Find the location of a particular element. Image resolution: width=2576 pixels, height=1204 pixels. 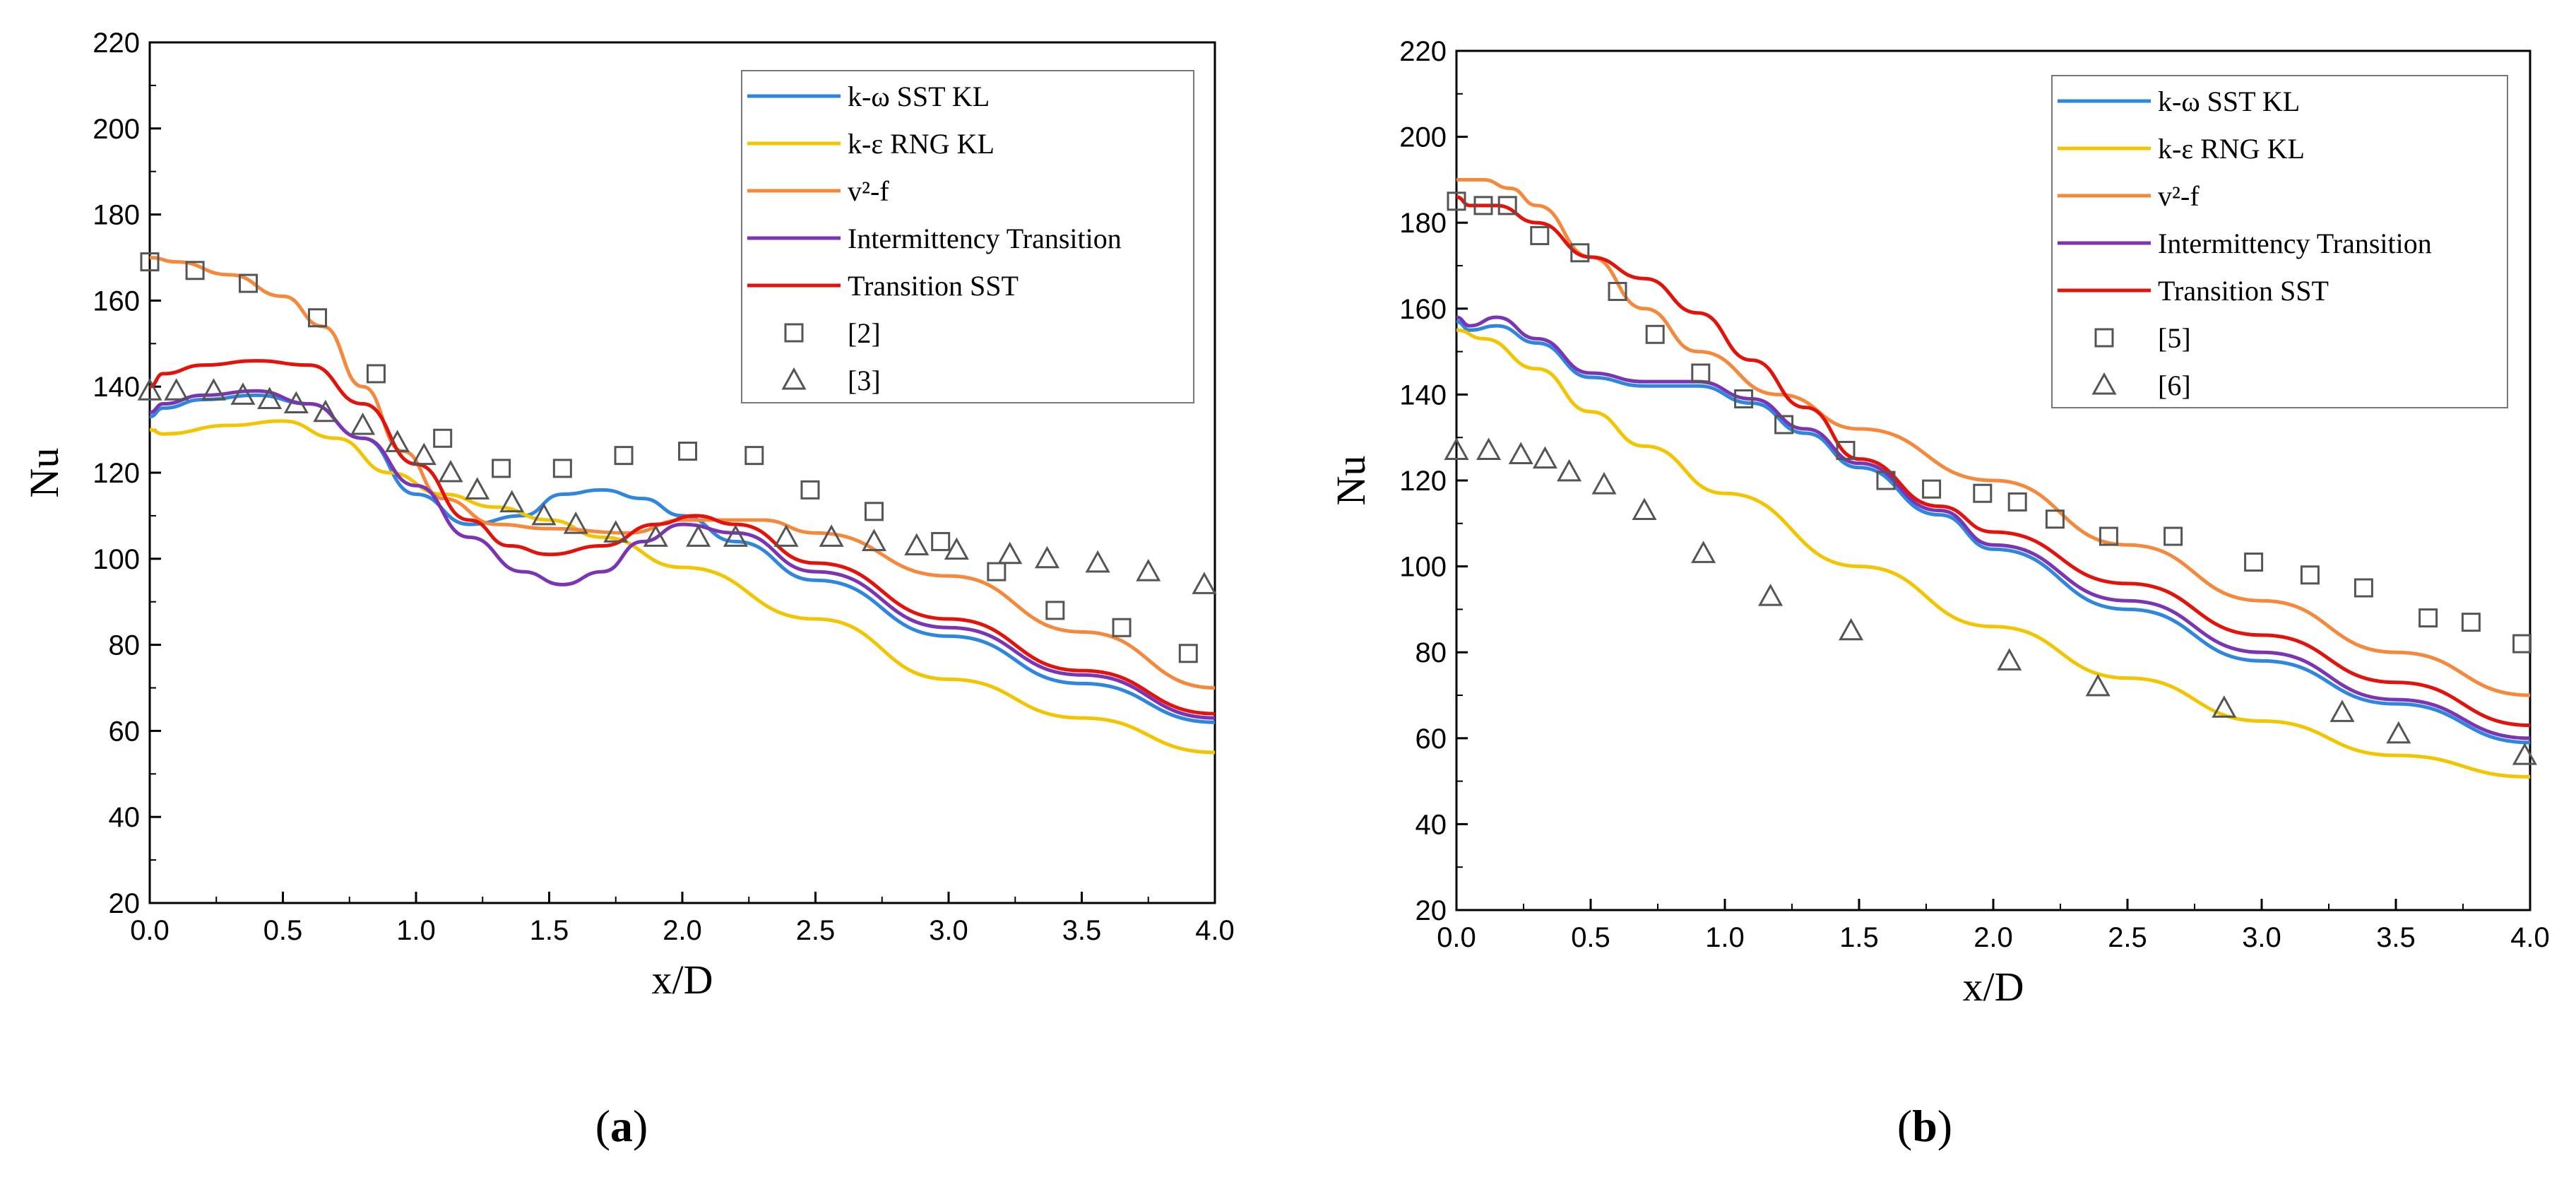

y-tick-label: 160 is located at coordinates (1423, 309).